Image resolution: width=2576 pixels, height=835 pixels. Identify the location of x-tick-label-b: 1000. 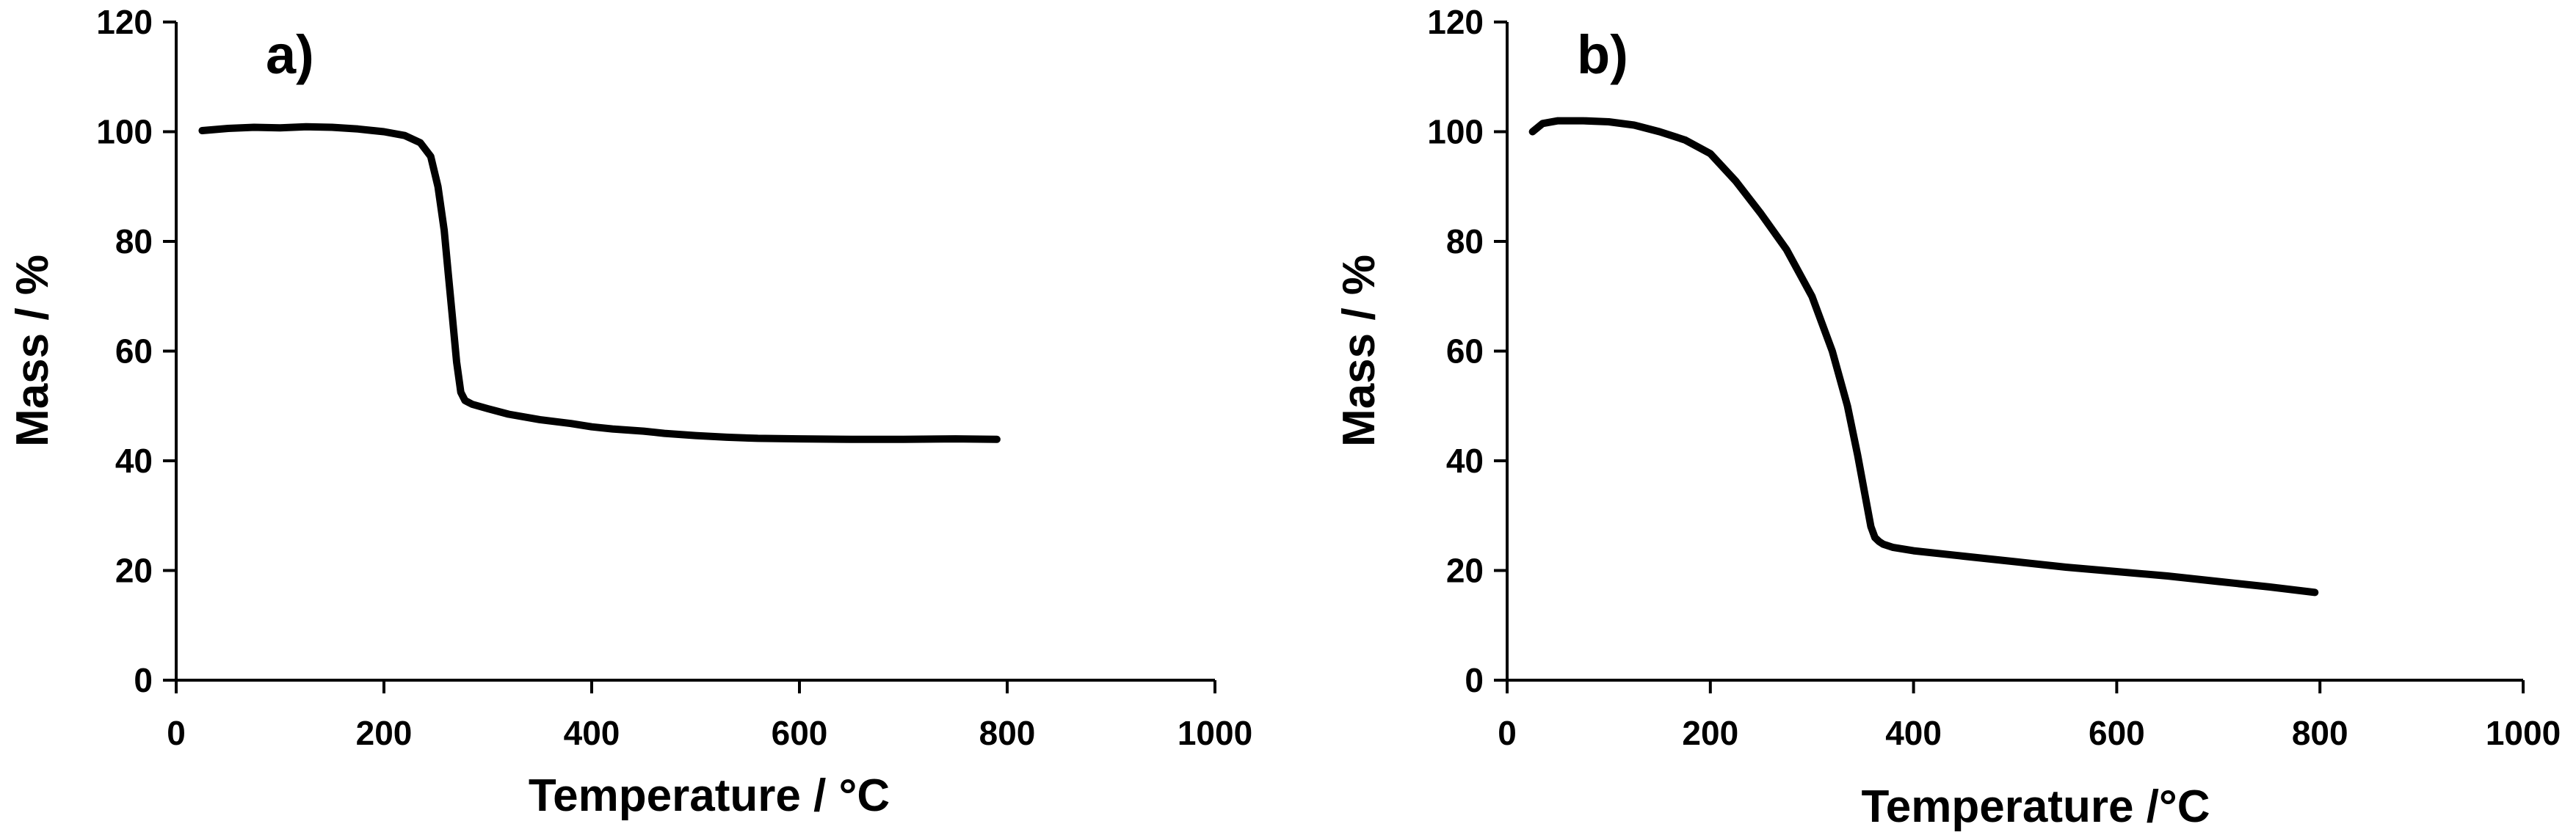
(2524, 733).